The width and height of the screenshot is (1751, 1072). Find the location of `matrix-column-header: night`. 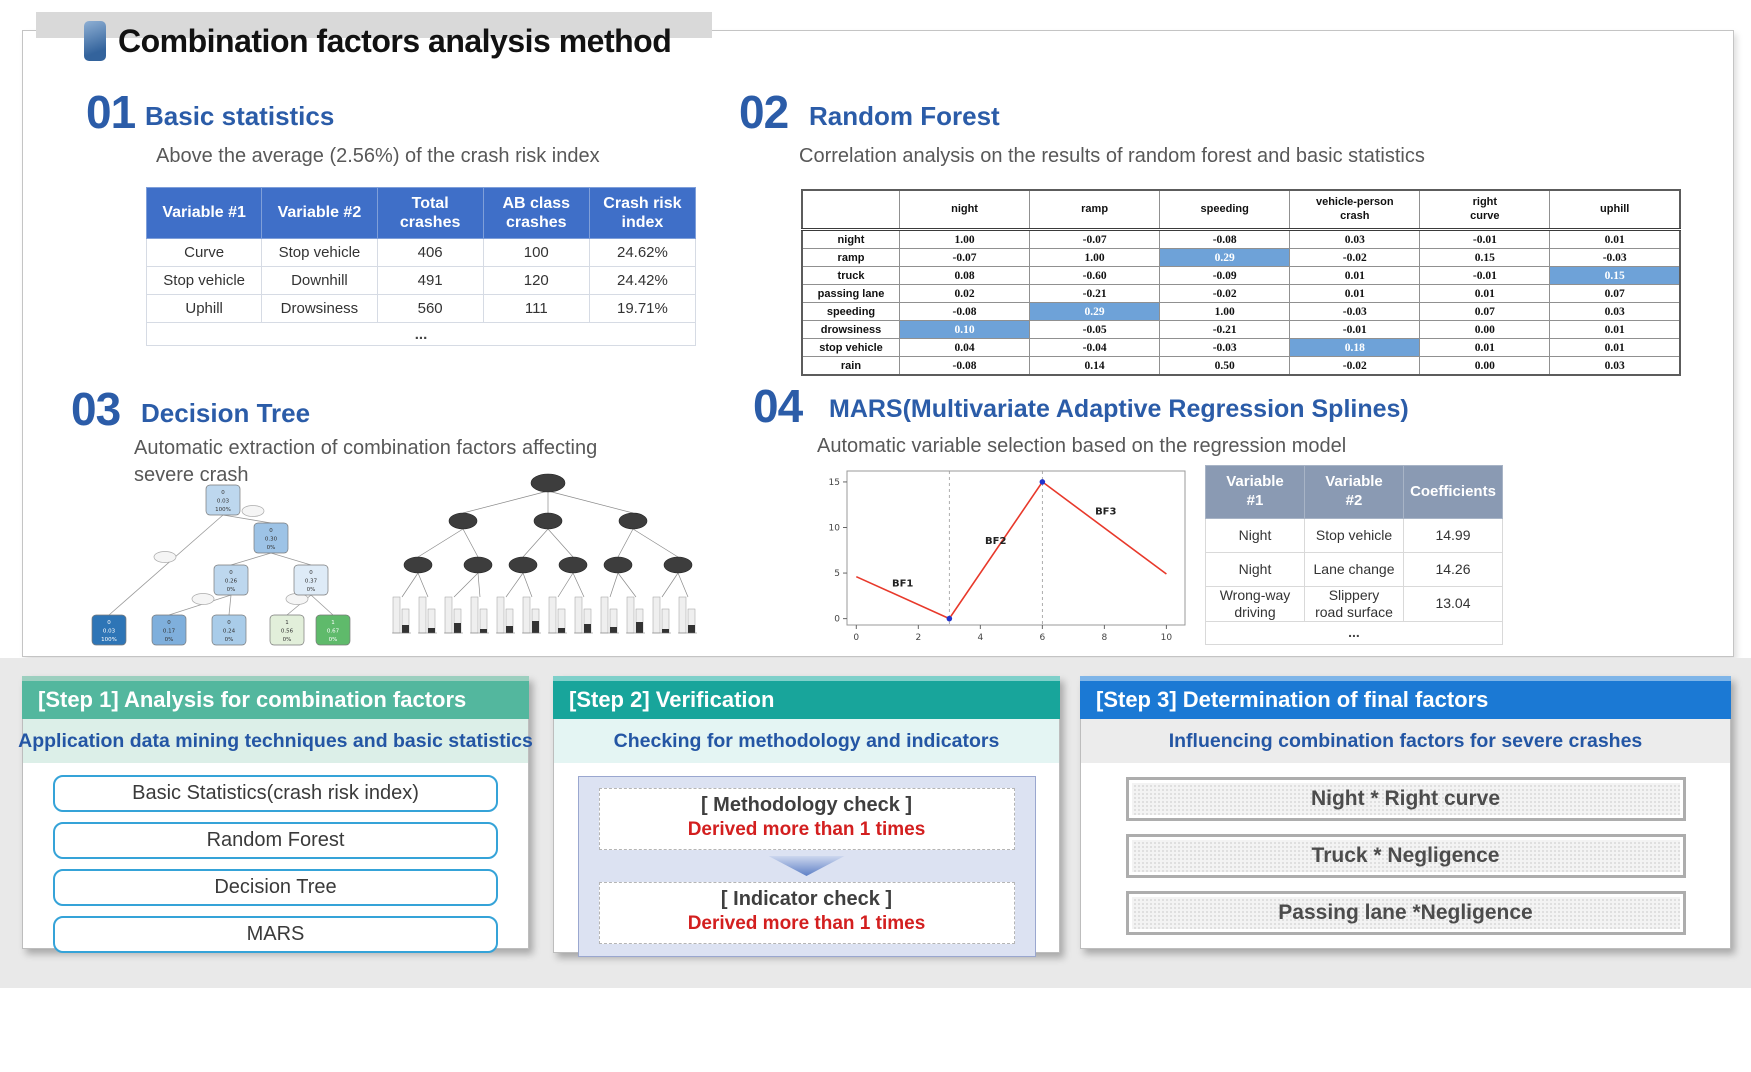

matrix-column-header: night is located at coordinates (964, 210).